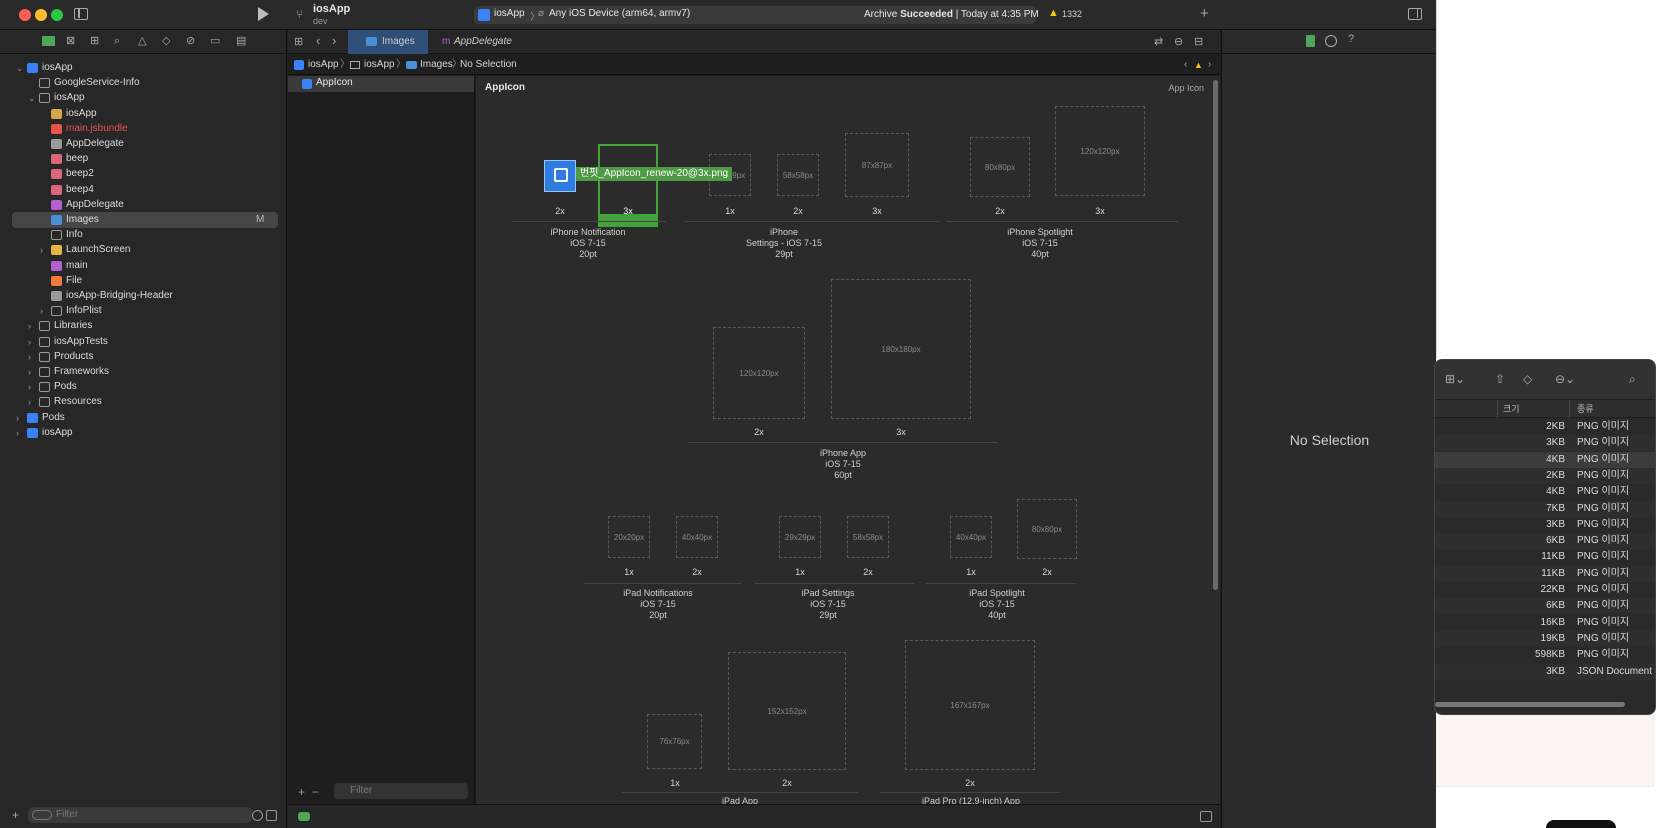  I want to click on symbol-navigator-icon: ⊞, so click(95, 41).